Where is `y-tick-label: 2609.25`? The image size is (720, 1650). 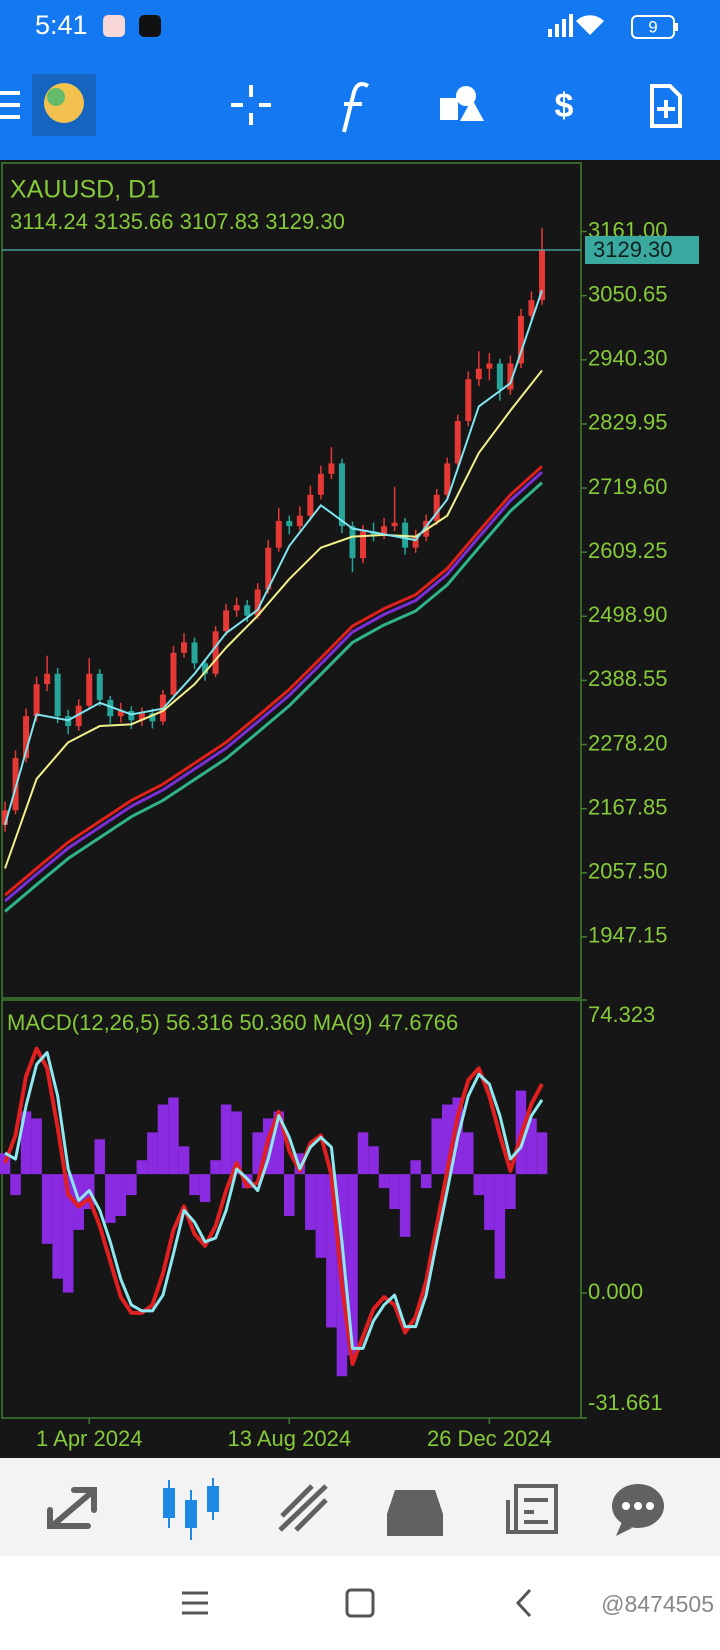 y-tick-label: 2609.25 is located at coordinates (628, 550).